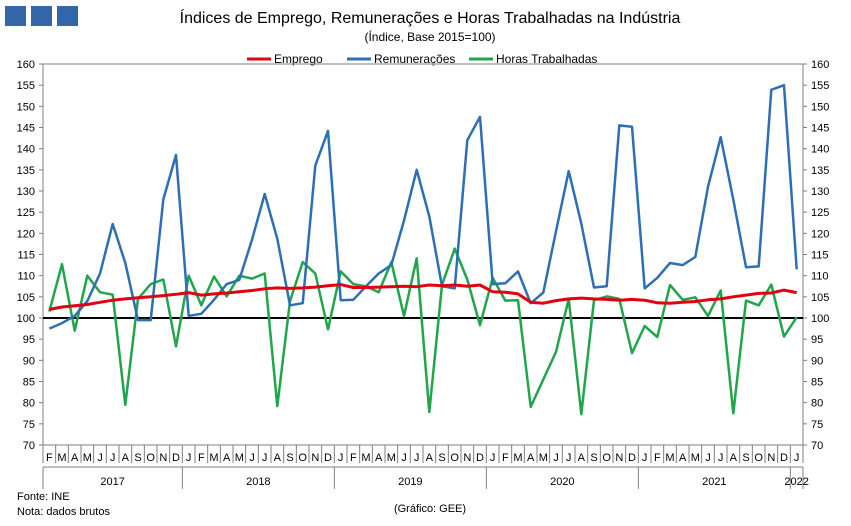 Image resolution: width=851 pixels, height=526 pixels. What do you see at coordinates (43, 497) in the screenshot?
I see `source-note: Fonte: INE` at bounding box center [43, 497].